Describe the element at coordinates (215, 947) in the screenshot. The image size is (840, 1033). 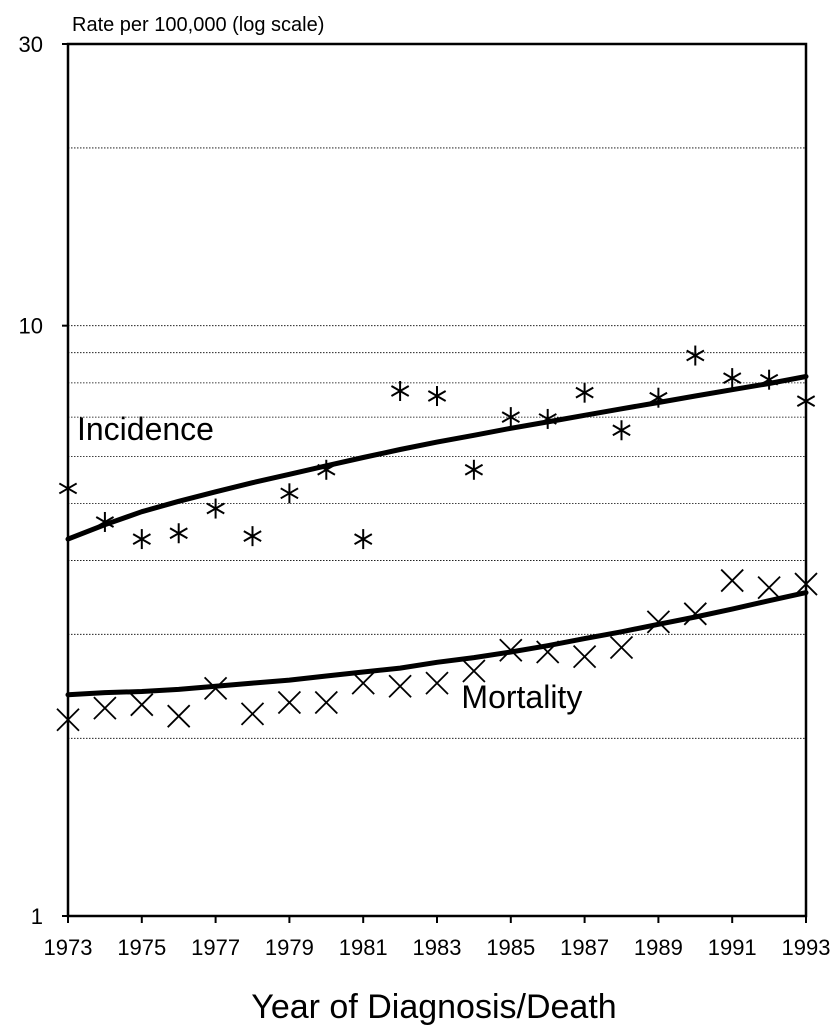
I see `x-tick-label: 1977` at that location.